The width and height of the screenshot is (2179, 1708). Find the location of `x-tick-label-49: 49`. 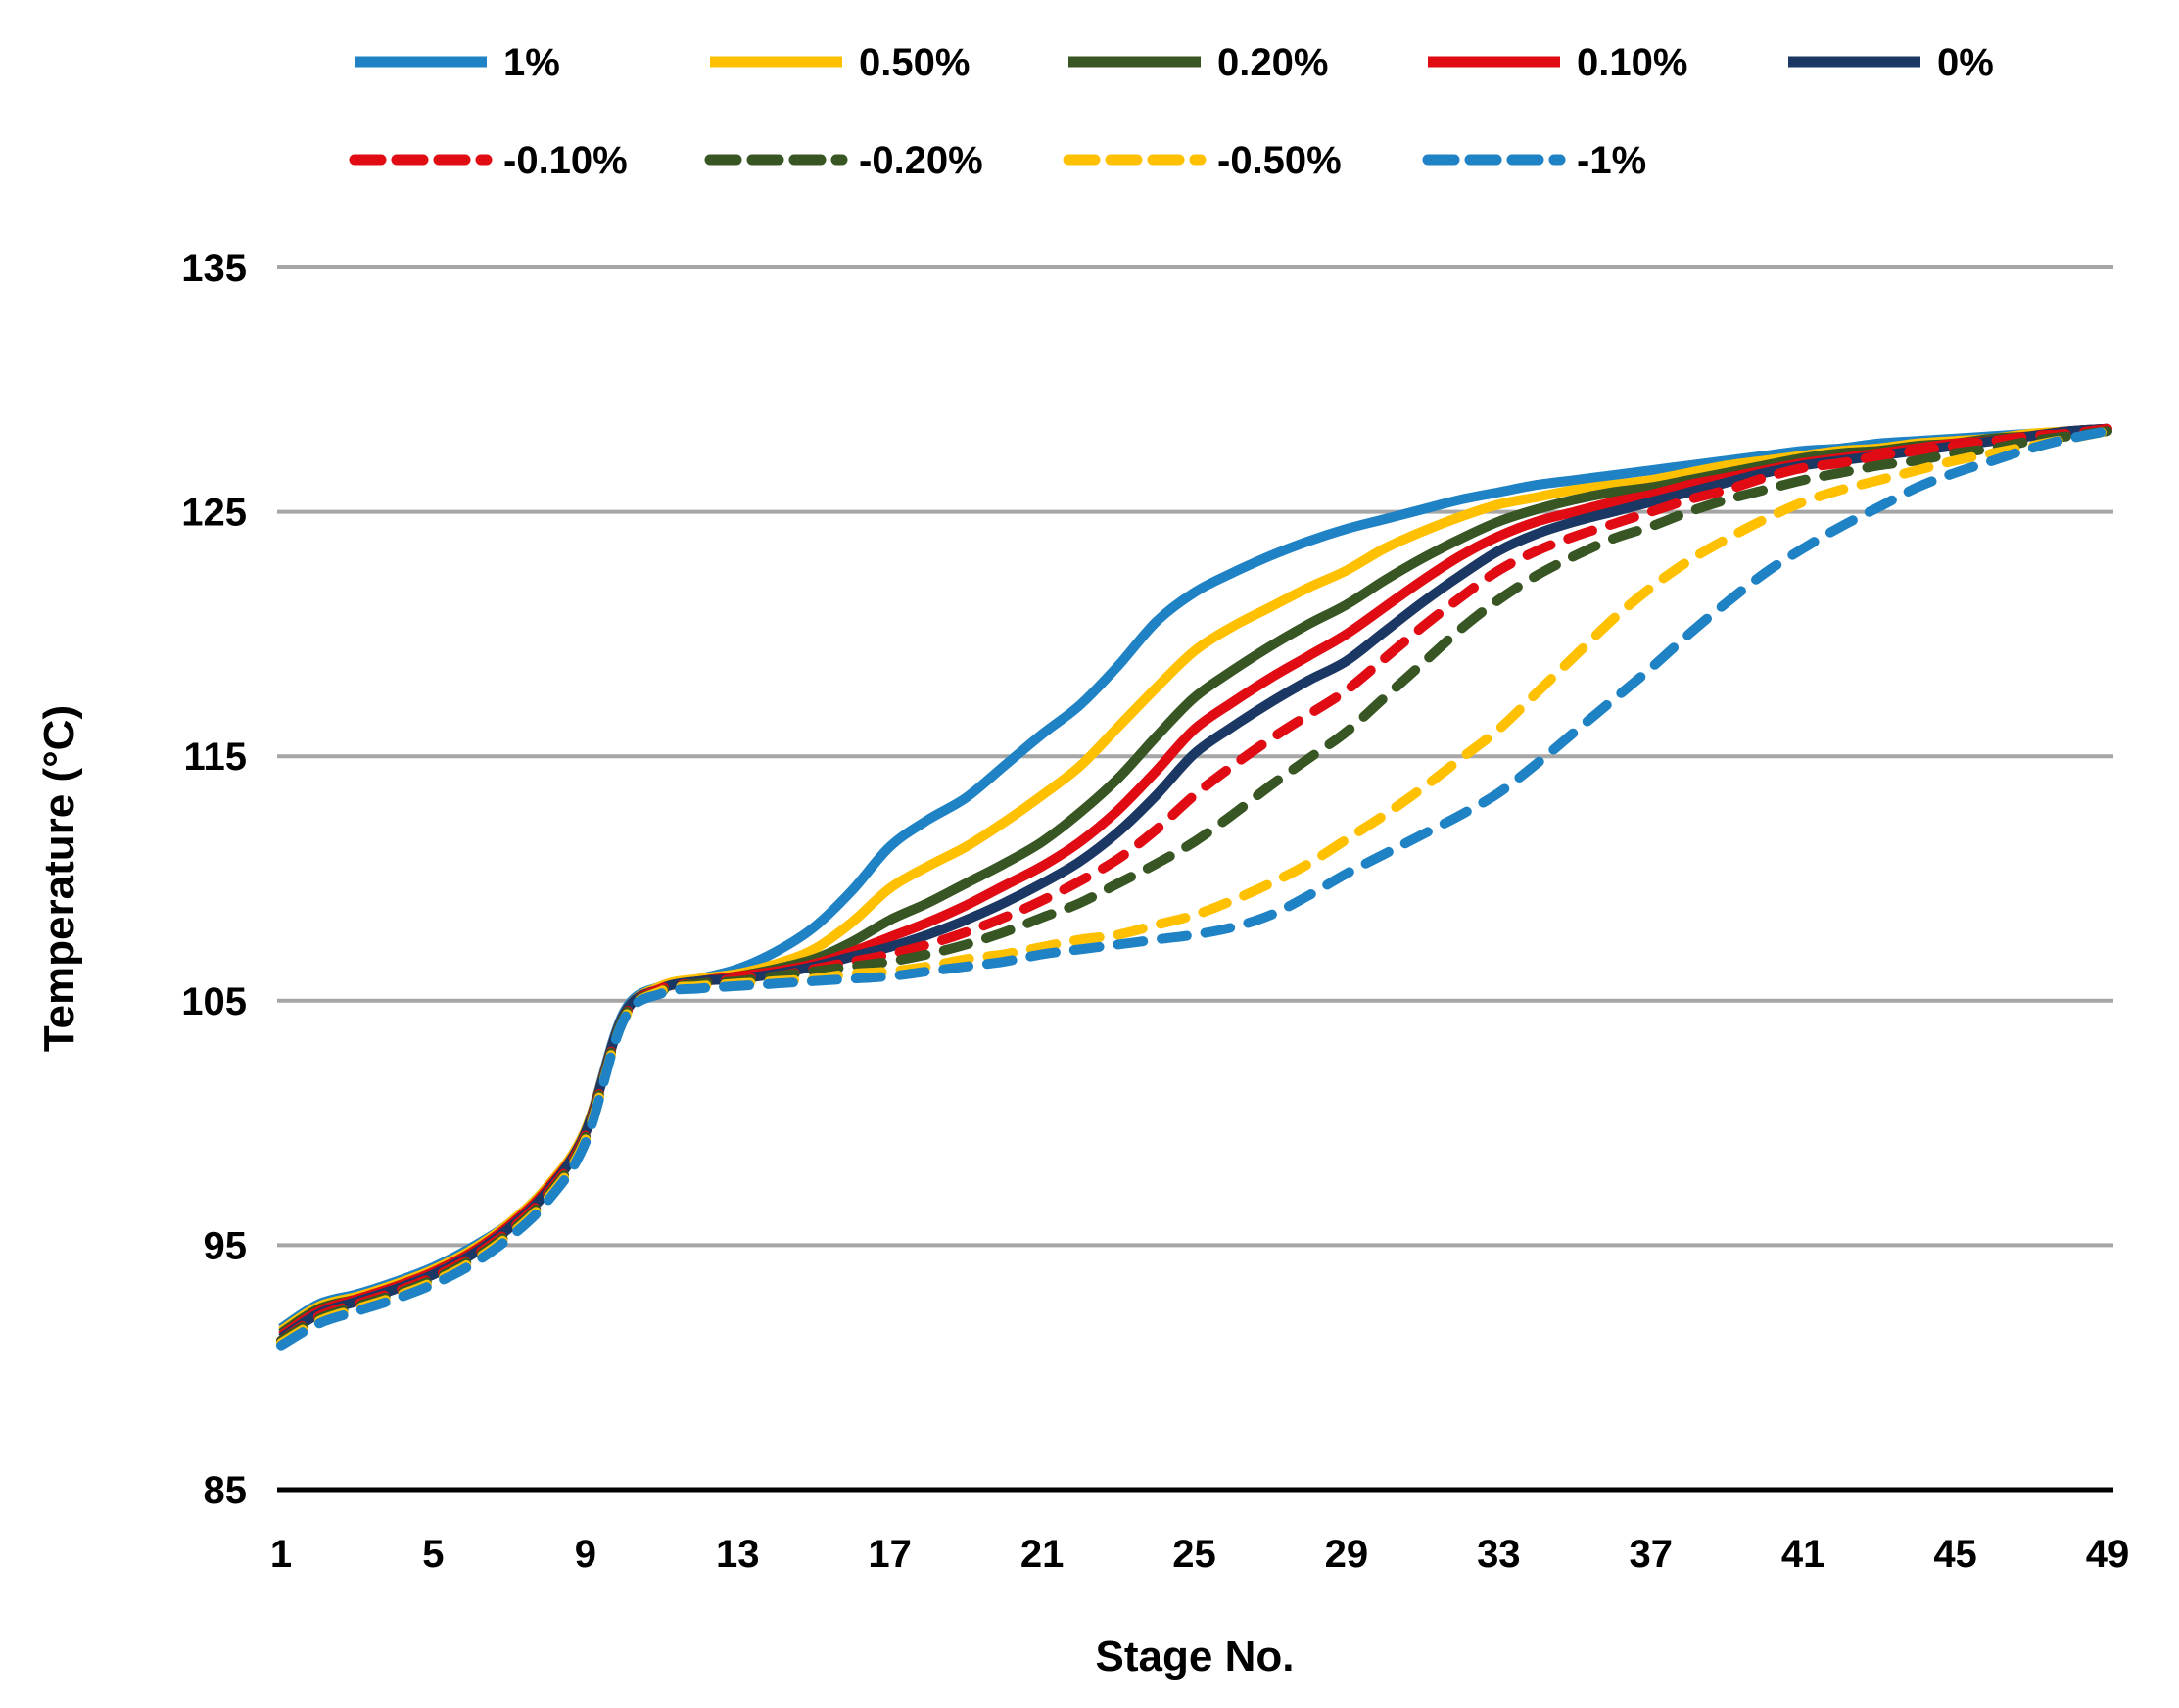

x-tick-label-49: 49 is located at coordinates (2108, 1554).